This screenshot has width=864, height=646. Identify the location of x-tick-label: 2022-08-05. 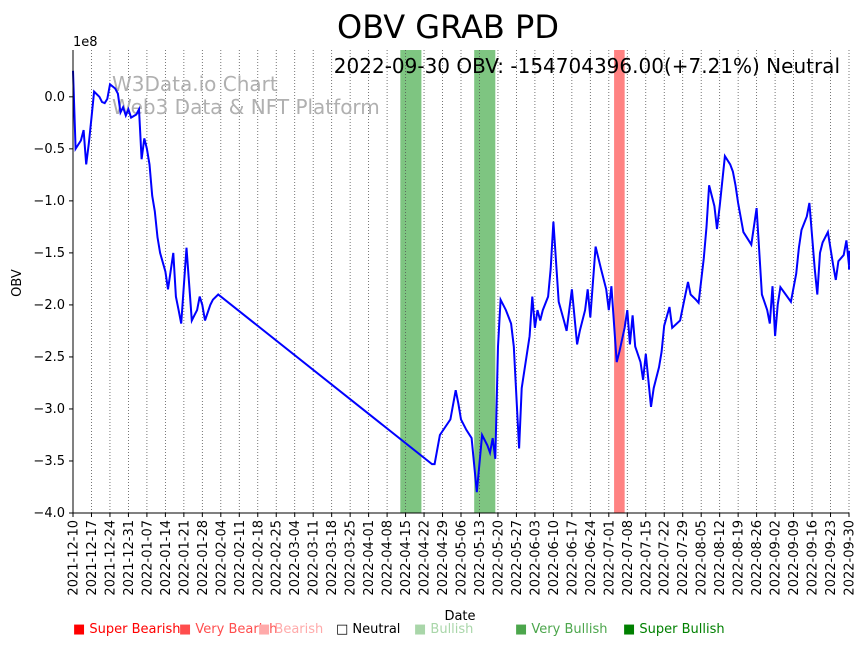
(702, 558).